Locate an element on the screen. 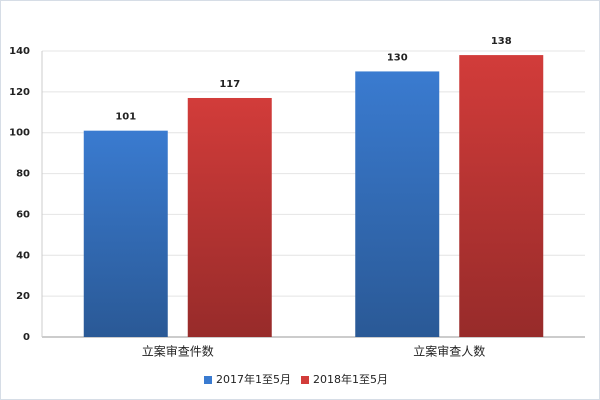 This screenshot has height=400, width=600. legend-label: 2018年1至5月 is located at coordinates (350, 379).